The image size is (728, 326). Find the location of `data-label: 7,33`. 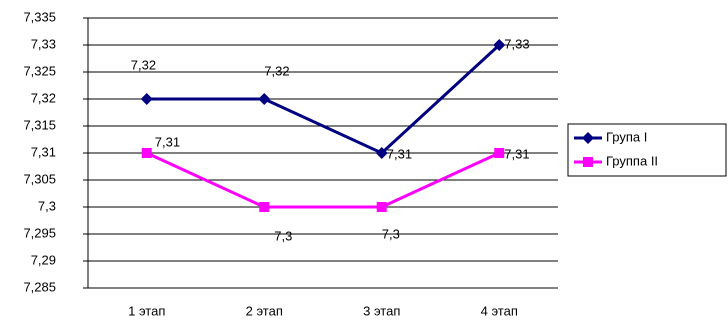

data-label: 7,33 is located at coordinates (516, 43).